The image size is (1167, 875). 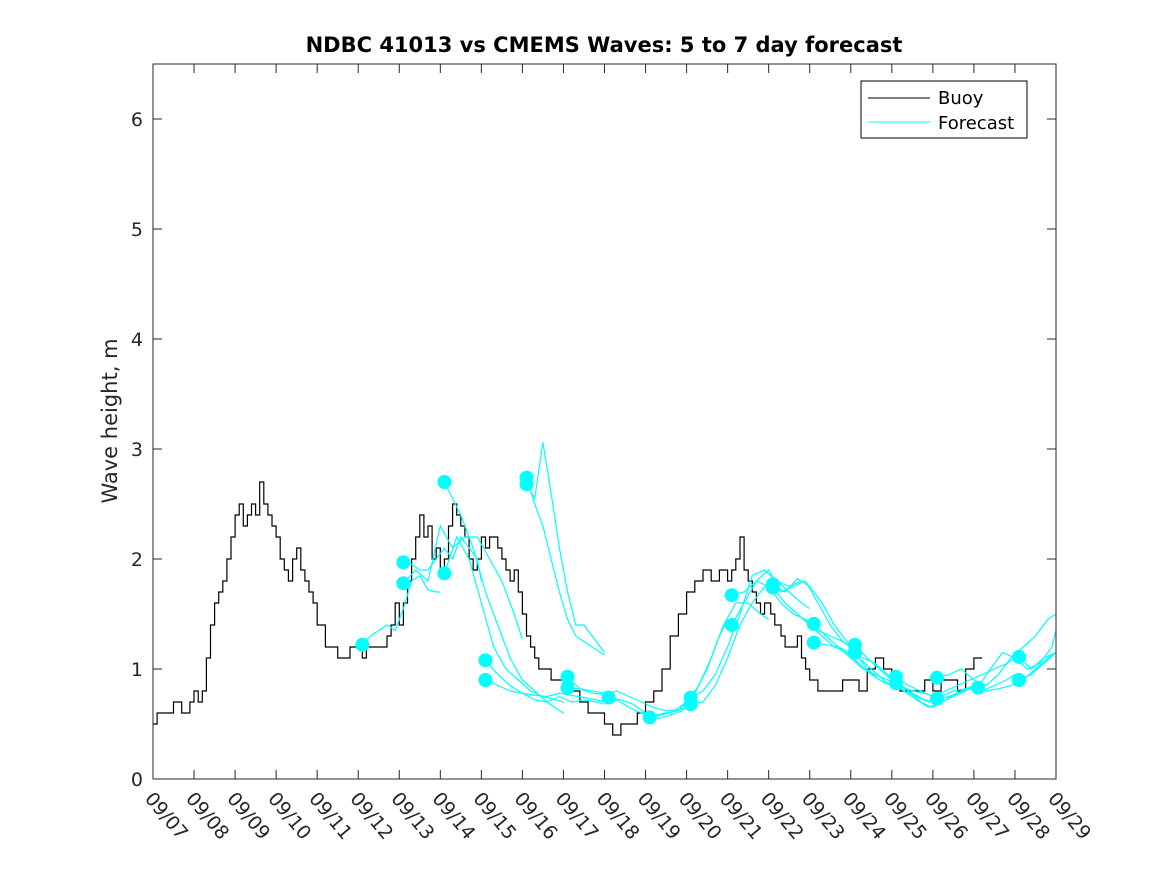 I want to click on legend: Buoy Forecast, so click(x=944, y=109).